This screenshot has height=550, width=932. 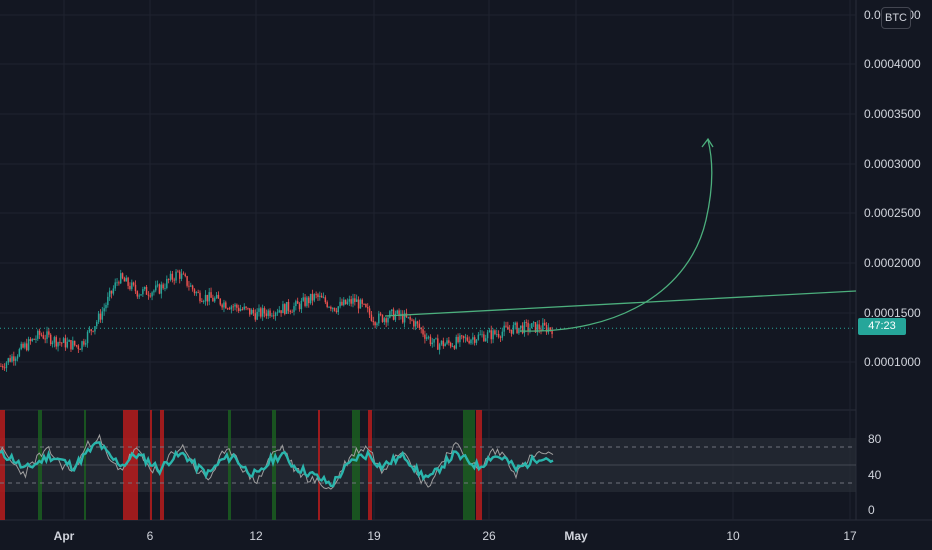 What do you see at coordinates (374, 536) in the screenshot?
I see `time-tick-label: 19` at bounding box center [374, 536].